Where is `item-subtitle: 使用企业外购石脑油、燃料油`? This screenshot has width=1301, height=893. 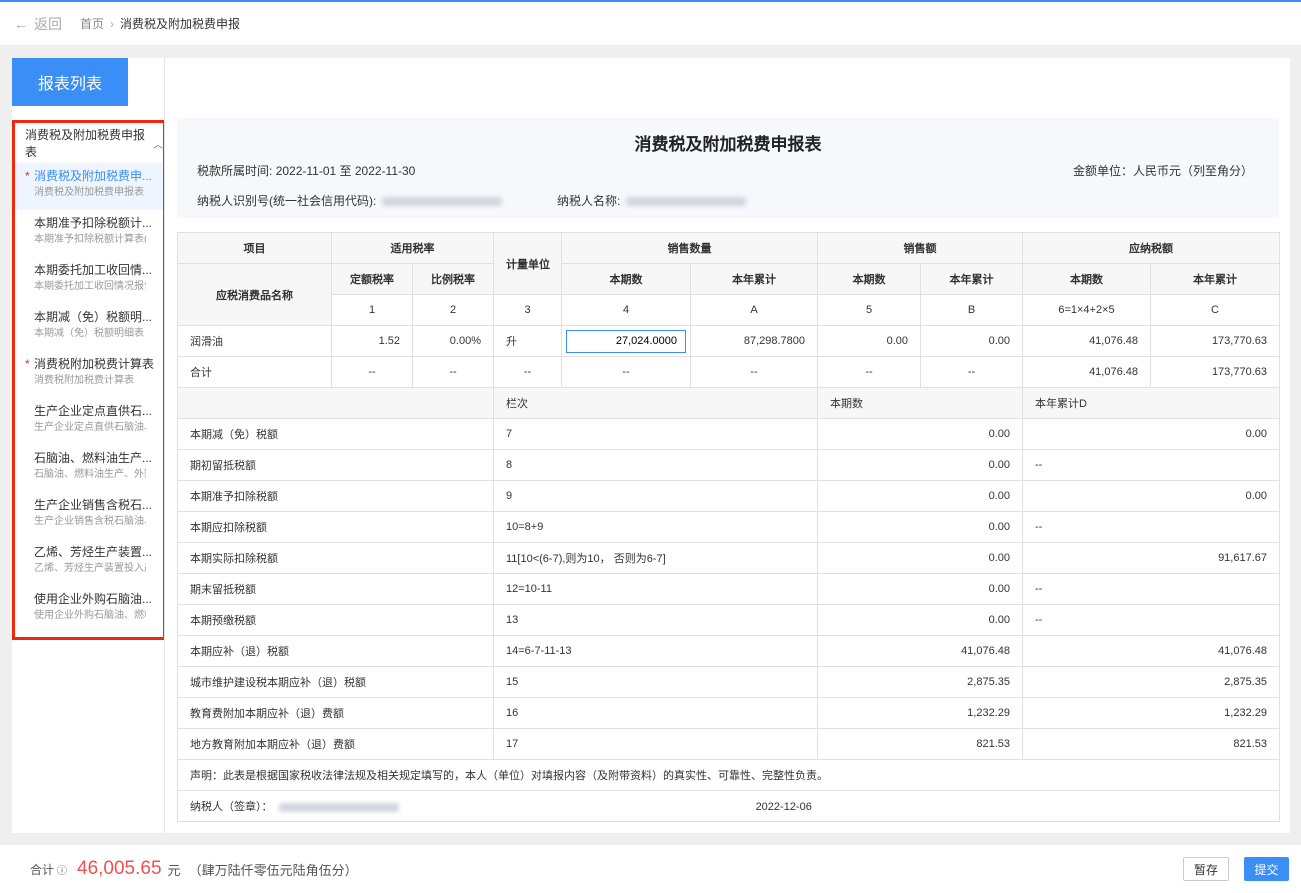 item-subtitle: 使用企业外购石脑油、燃料油 is located at coordinates (90, 615).